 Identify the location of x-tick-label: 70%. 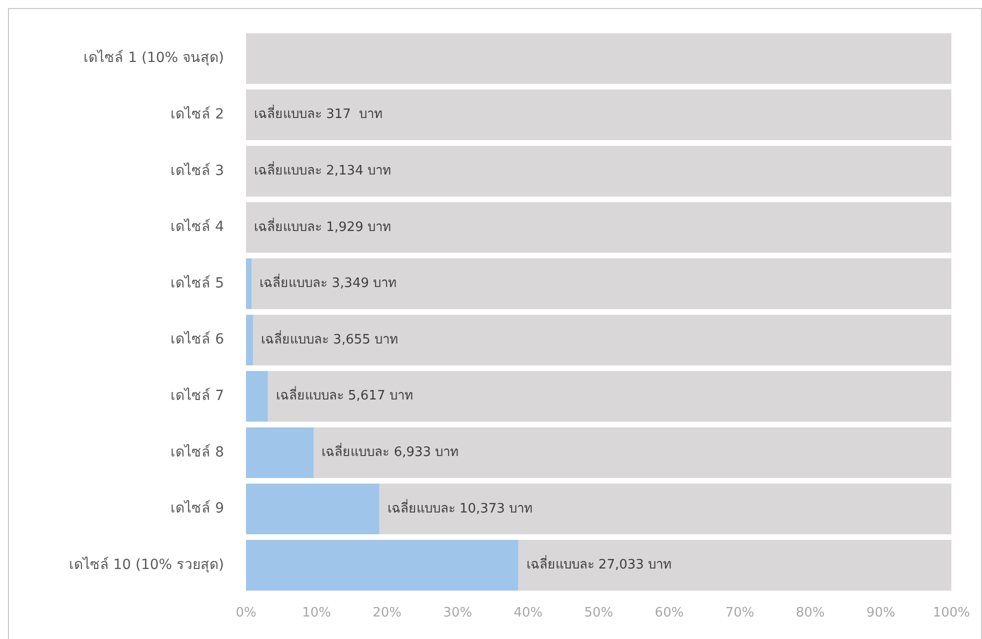
(739, 613).